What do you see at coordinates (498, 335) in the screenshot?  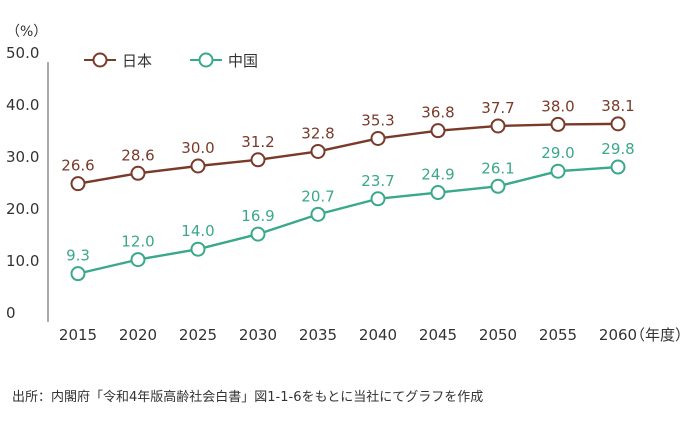 I see `x-tick-label: 2050` at bounding box center [498, 335].